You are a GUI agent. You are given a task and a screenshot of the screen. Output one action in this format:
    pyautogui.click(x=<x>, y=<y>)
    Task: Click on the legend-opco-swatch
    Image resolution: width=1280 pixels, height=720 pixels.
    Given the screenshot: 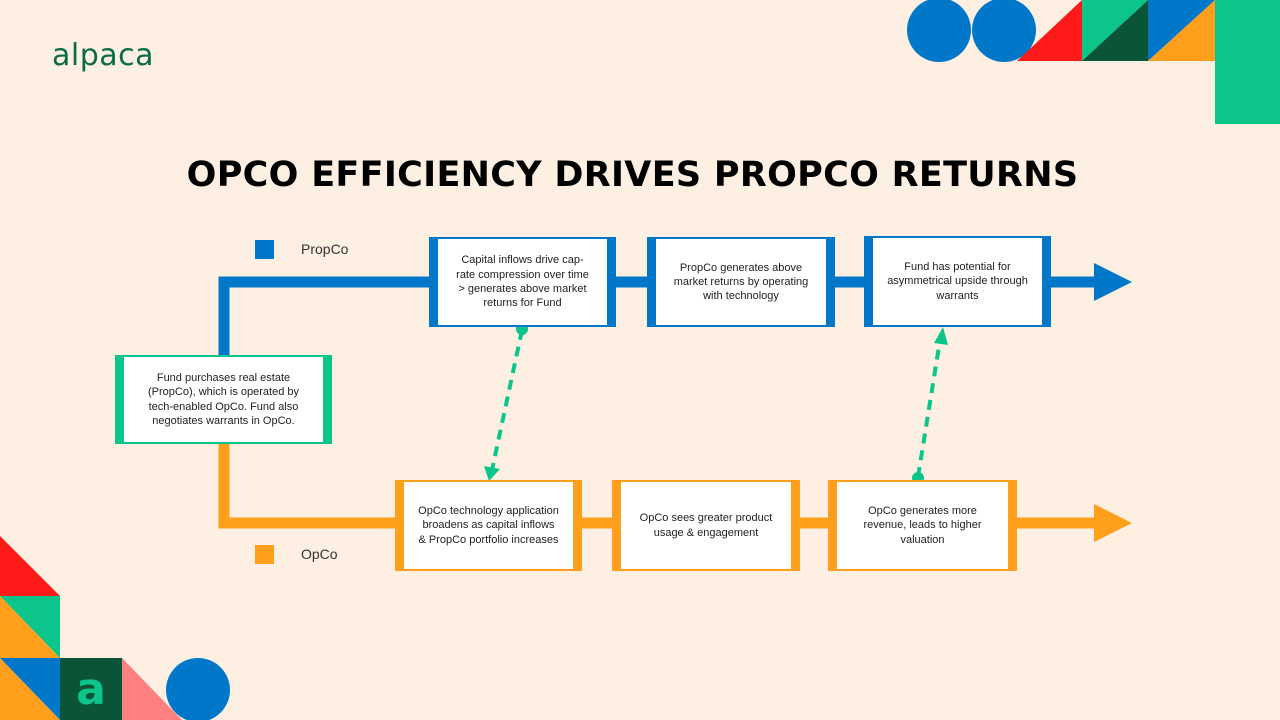 What is the action you would take?
    pyautogui.click(x=264, y=554)
    